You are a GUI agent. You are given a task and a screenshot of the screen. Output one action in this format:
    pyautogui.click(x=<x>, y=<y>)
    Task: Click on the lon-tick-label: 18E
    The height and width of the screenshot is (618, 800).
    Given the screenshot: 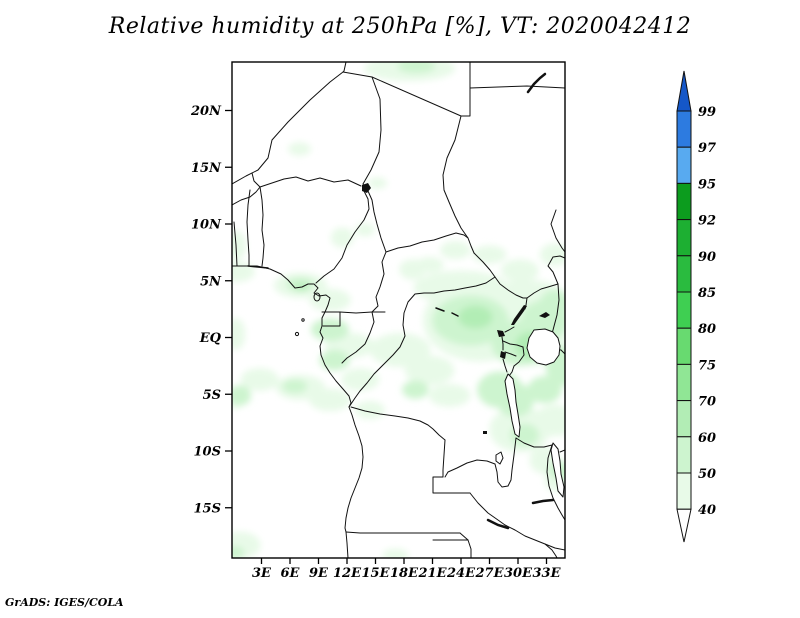 What is the action you would take?
    pyautogui.click(x=404, y=573)
    